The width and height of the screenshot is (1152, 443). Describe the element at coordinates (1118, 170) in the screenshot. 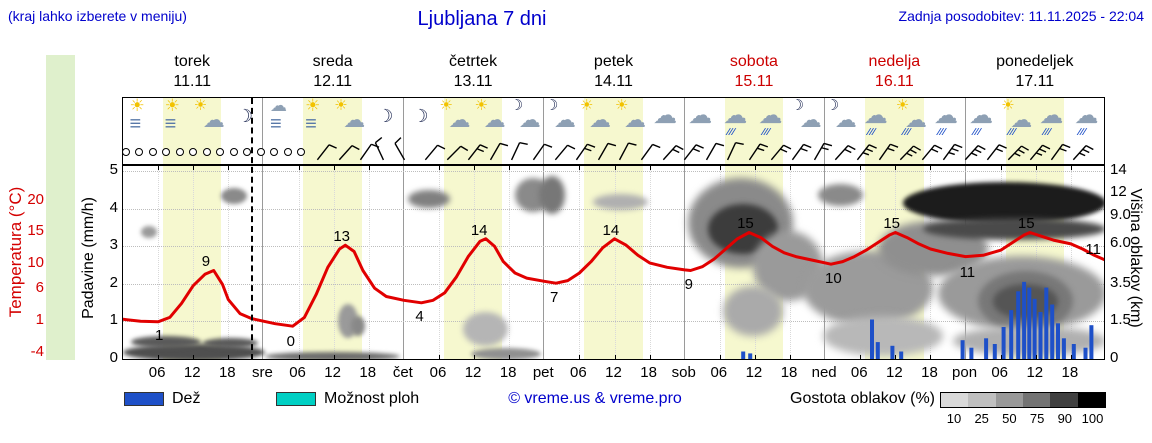

I see `cloud-axis-tick-label: 14` at that location.